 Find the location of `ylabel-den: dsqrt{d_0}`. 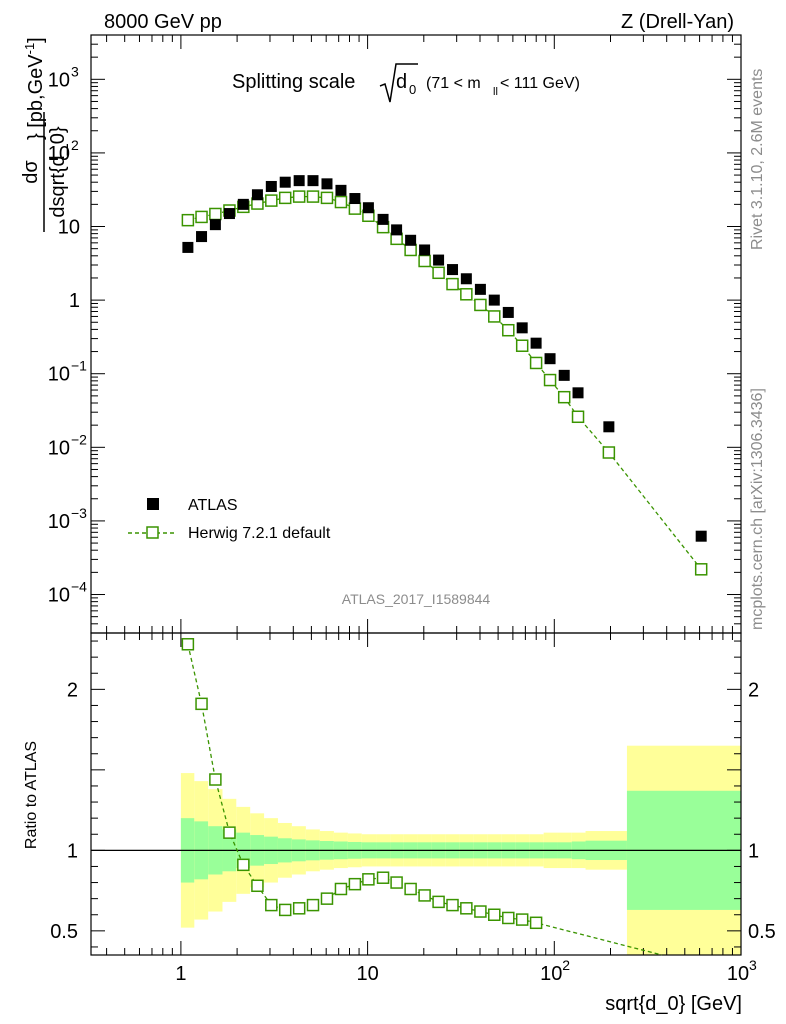

ylabel-den: dsqrt{d_0} is located at coordinates (58, 172).